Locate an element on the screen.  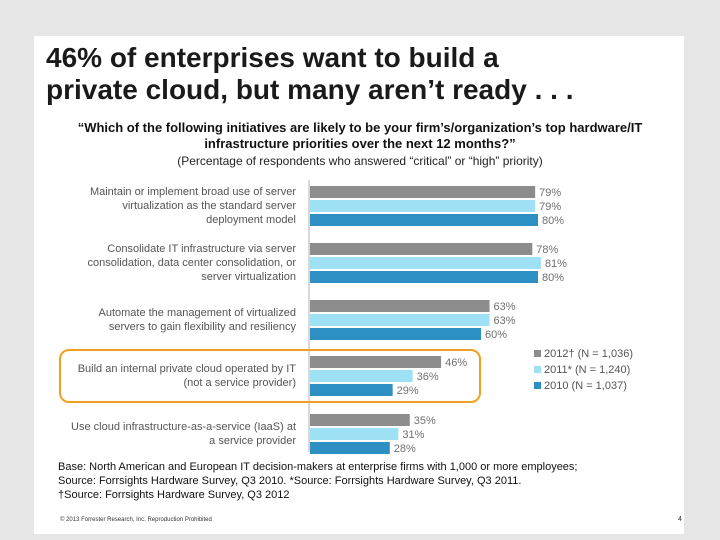
bar-value-label: 28% is located at coordinates (405, 449).